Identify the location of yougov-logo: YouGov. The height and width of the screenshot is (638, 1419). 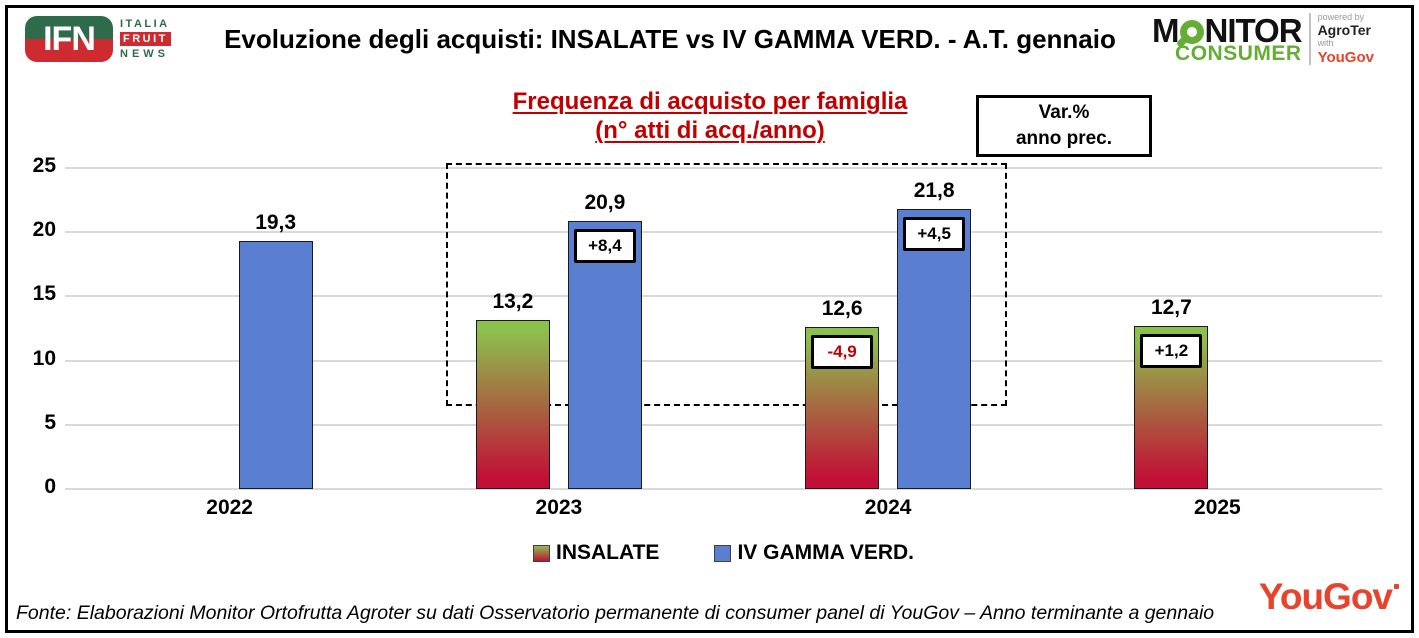
(1329, 597).